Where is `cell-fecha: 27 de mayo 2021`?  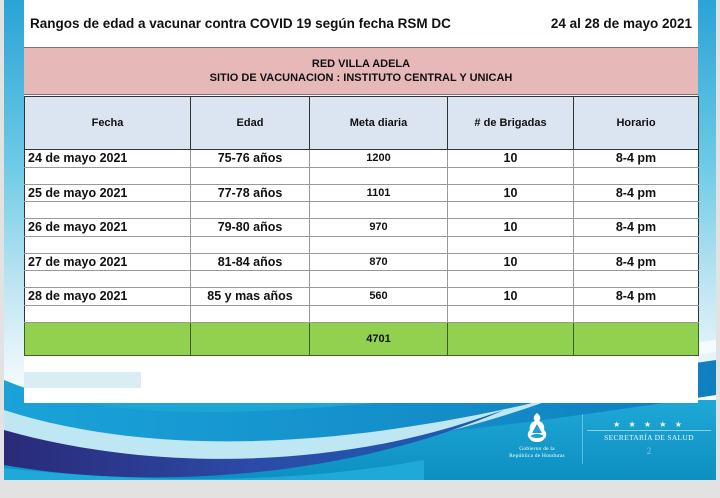
cell-fecha: 27 de mayo 2021 is located at coordinates (107, 261).